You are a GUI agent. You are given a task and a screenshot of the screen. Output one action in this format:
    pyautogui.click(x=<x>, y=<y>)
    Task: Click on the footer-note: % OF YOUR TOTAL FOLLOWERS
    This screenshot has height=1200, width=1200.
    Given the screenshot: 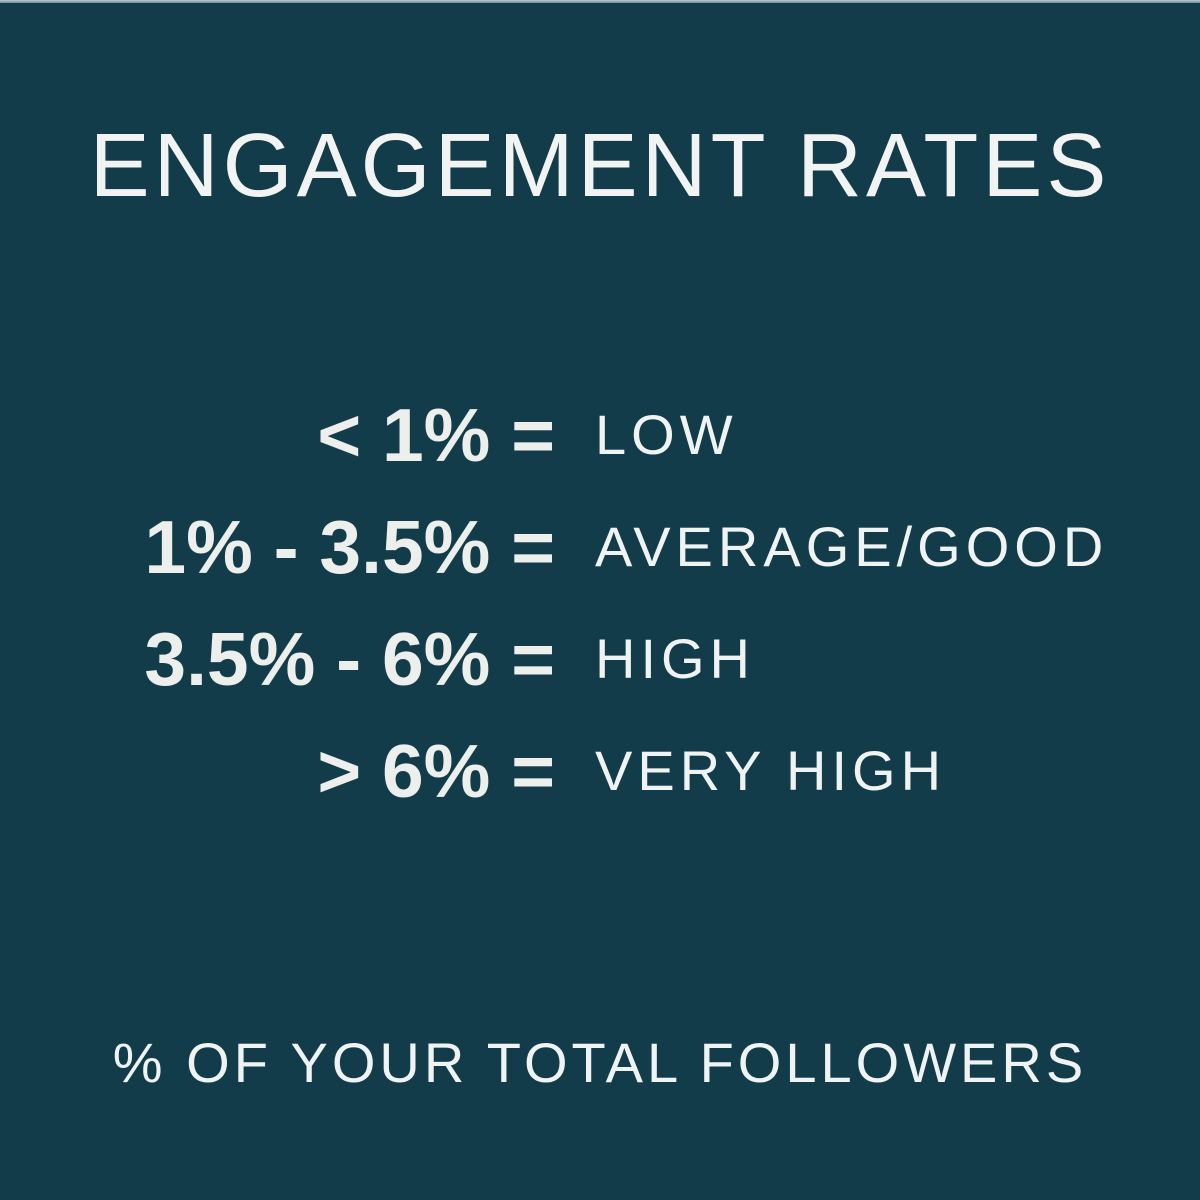 What is the action you would take?
    pyautogui.click(x=600, y=1062)
    